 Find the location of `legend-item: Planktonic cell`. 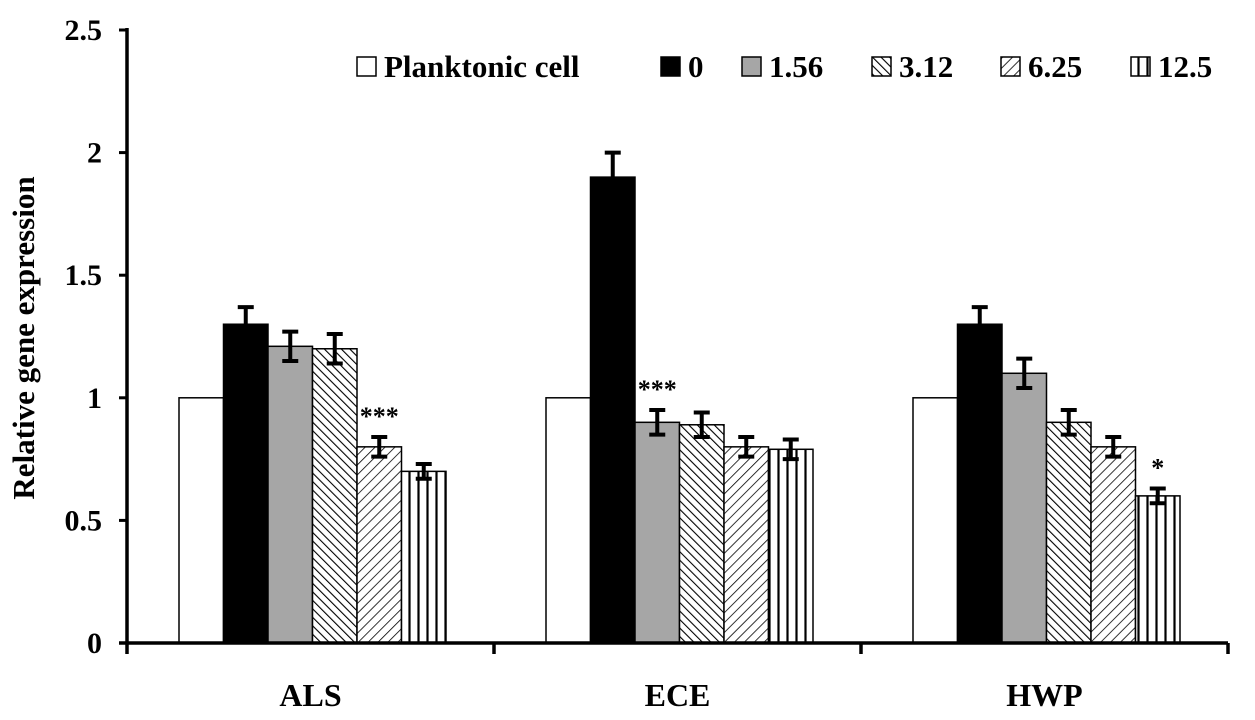

legend-item: Planktonic cell is located at coordinates (468, 66).